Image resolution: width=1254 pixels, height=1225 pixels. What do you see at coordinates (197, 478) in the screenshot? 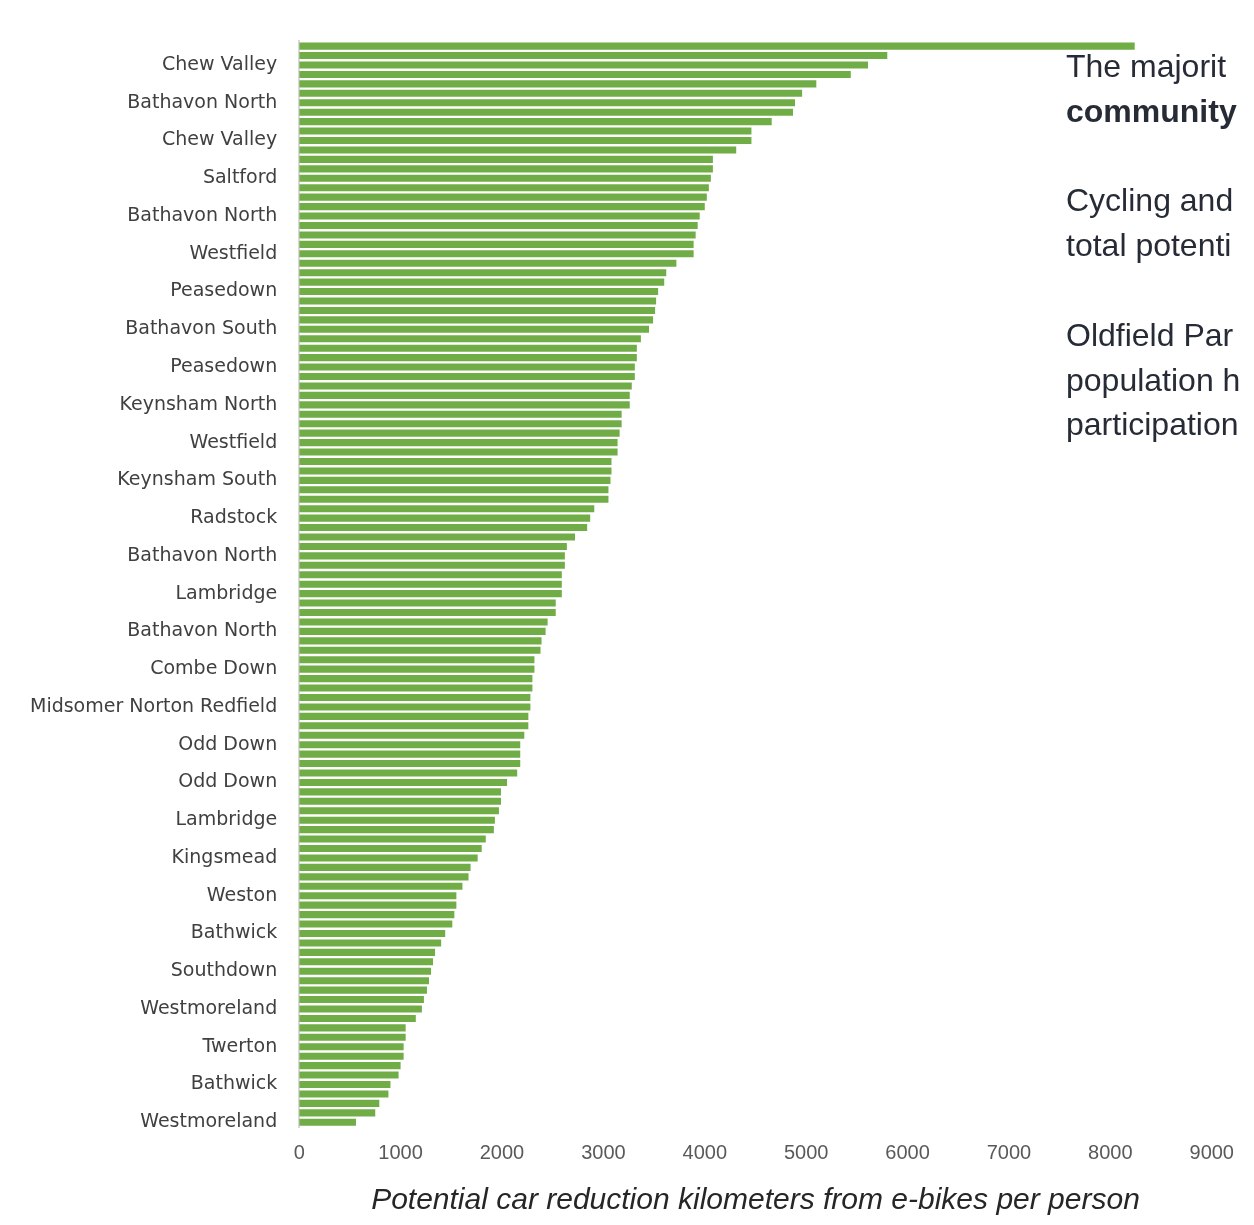
I see `y-tick-label: Keynsham South` at bounding box center [197, 478].